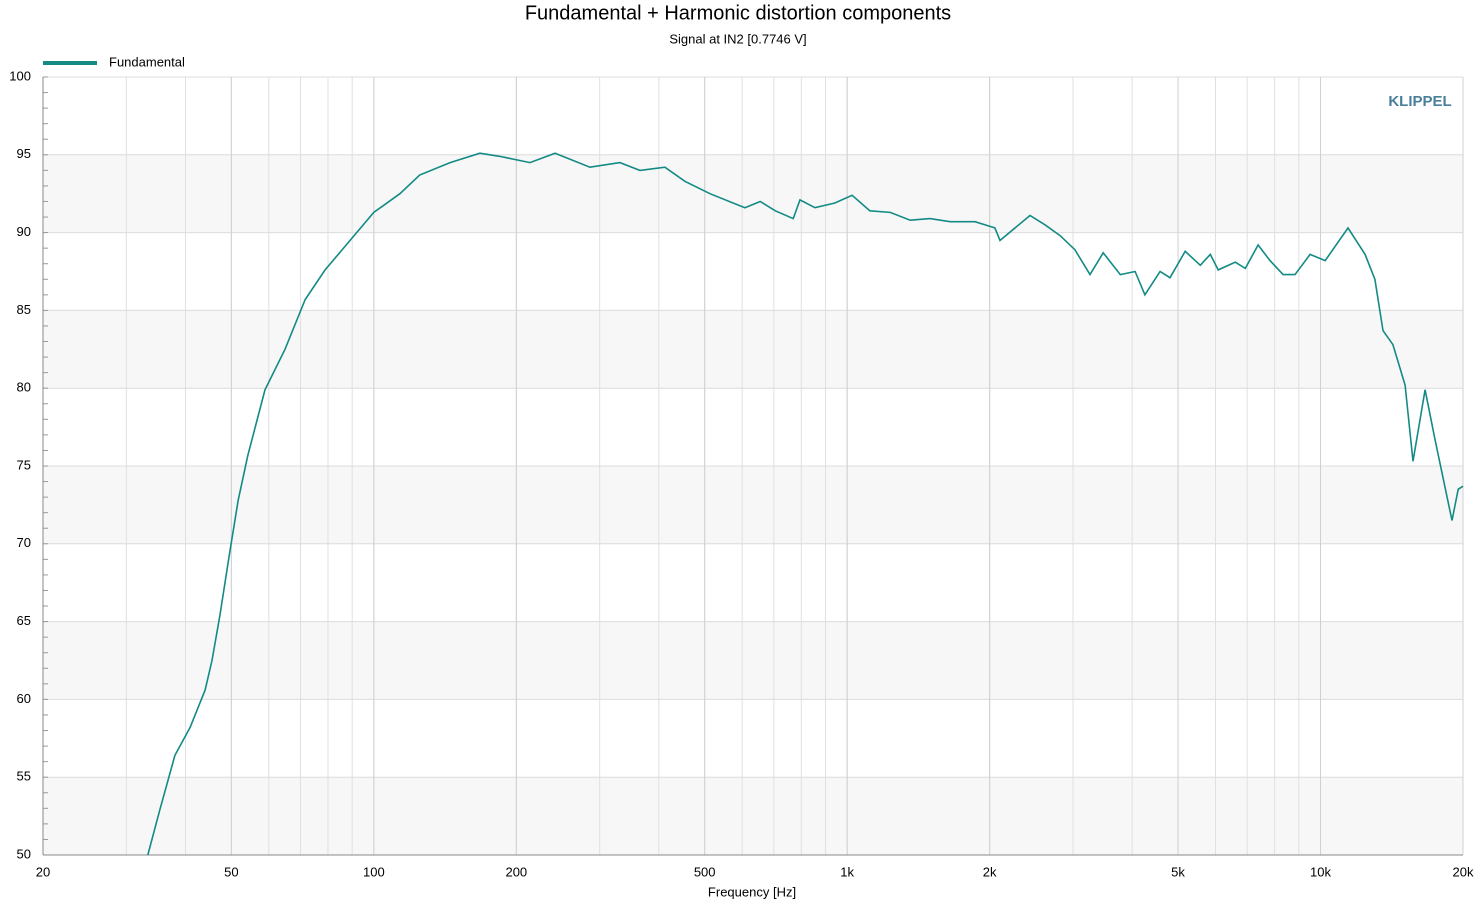 The width and height of the screenshot is (1484, 901). What do you see at coordinates (24, 309) in the screenshot?
I see `y-tick-label: 85` at bounding box center [24, 309].